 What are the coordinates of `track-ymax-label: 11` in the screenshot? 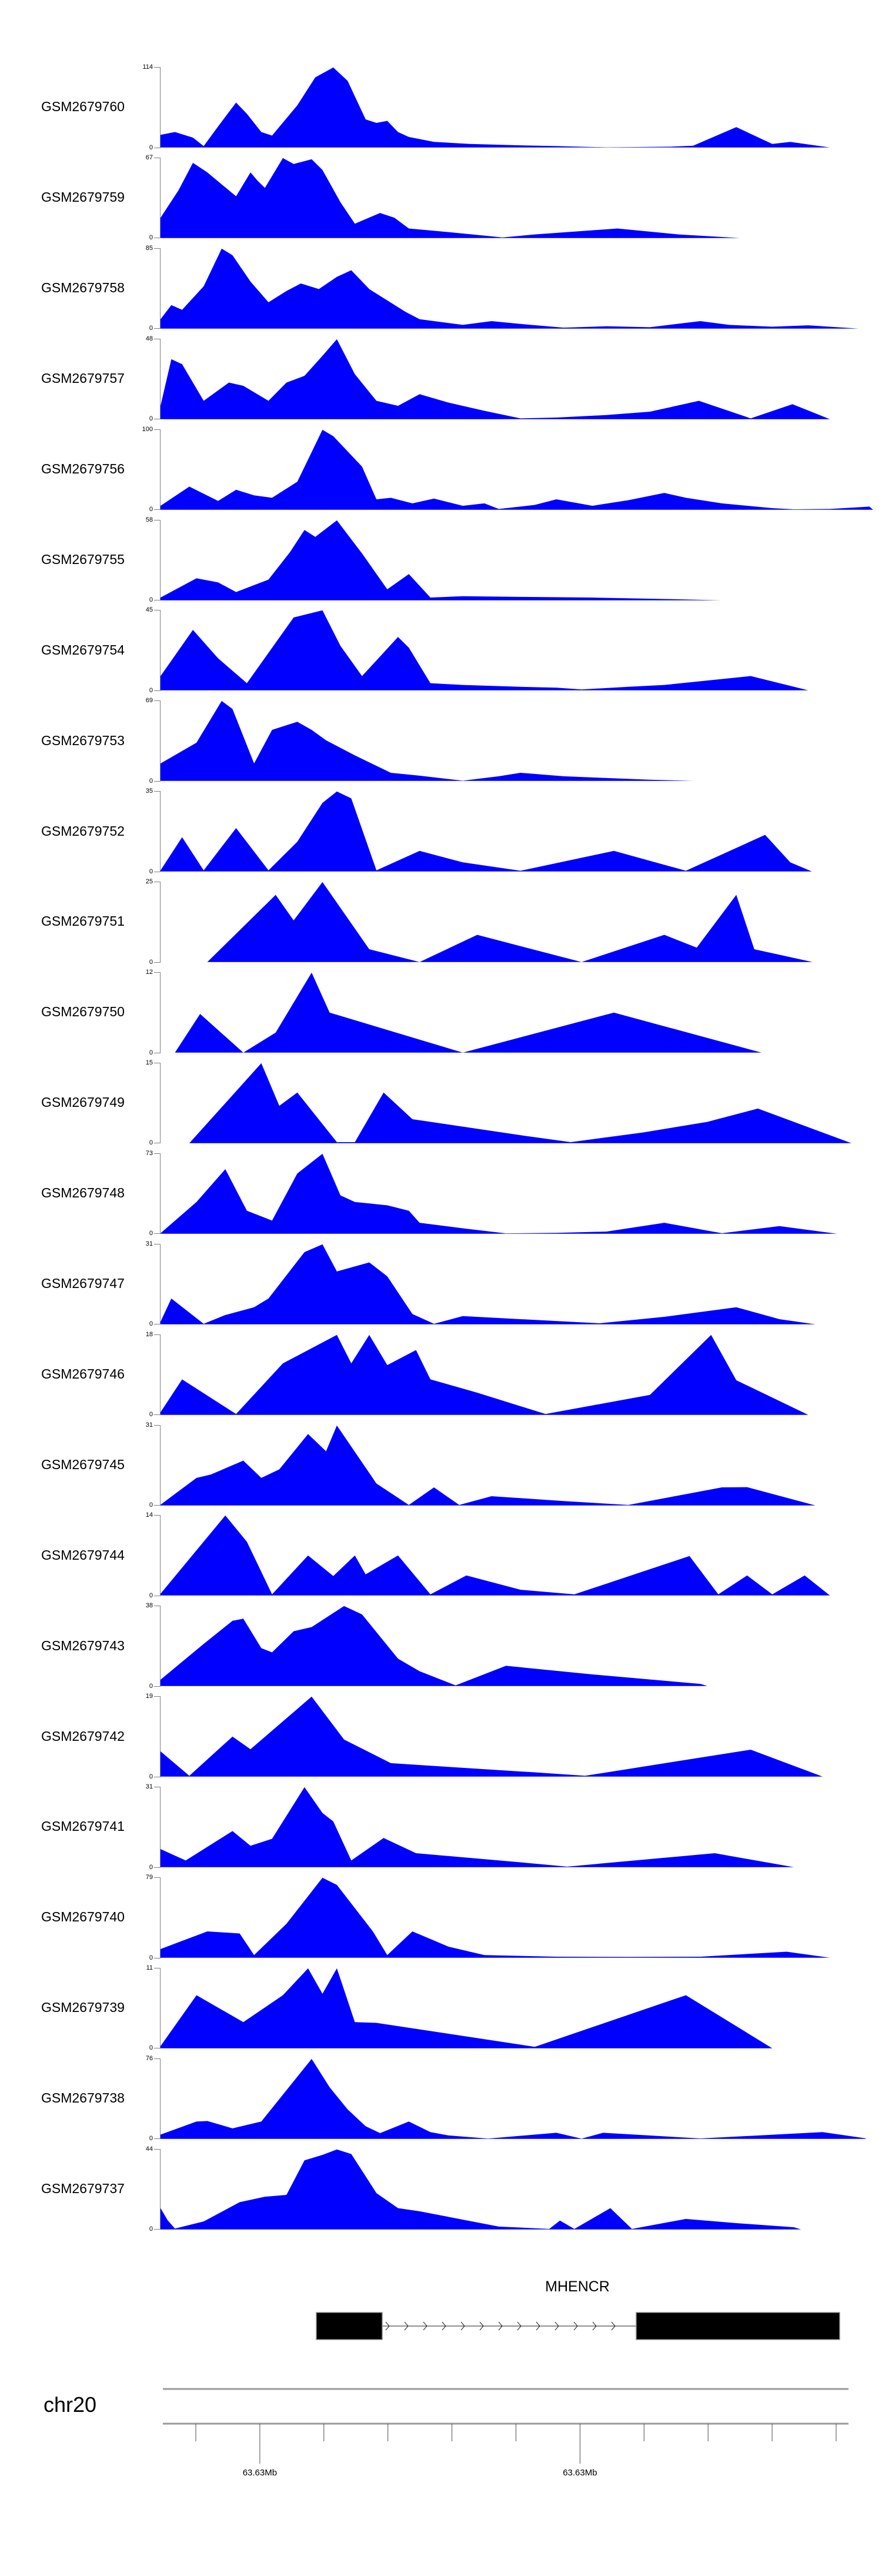 It's located at (149, 1967).